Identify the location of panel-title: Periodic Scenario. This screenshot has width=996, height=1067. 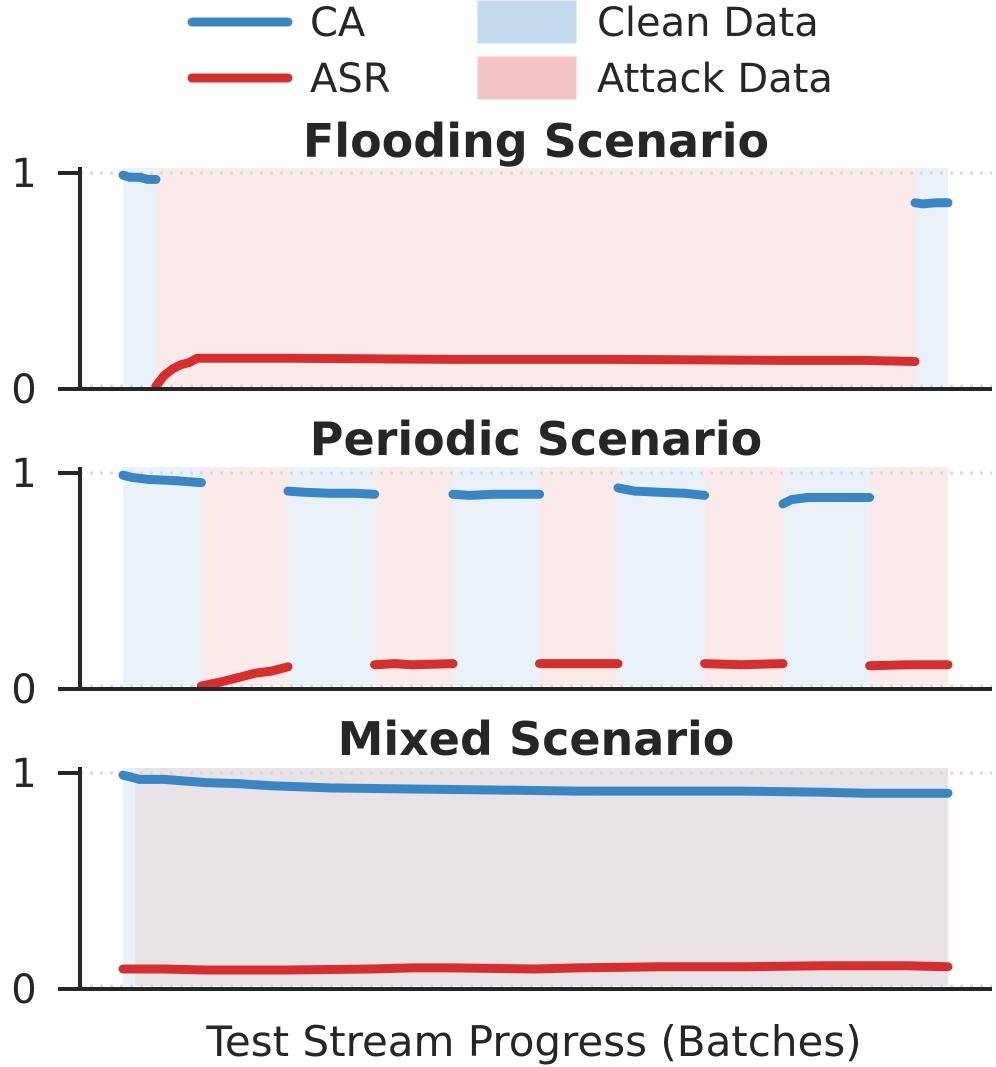
(536, 439).